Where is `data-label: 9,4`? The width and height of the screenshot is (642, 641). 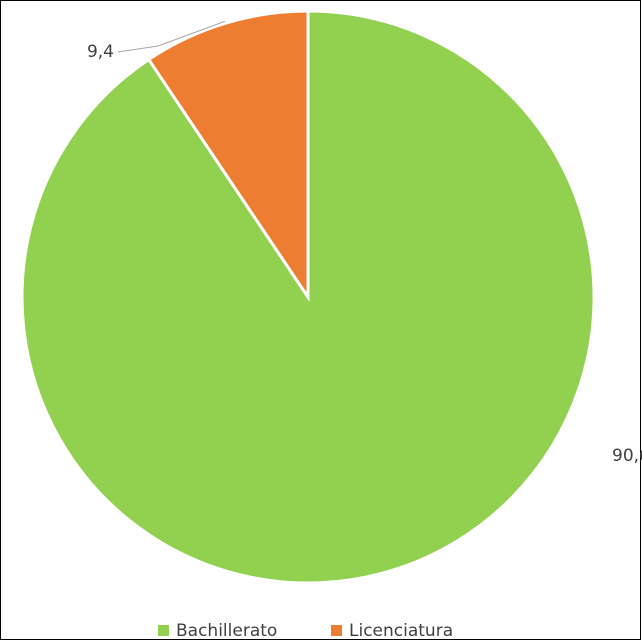
data-label: 9,4 is located at coordinates (100, 52).